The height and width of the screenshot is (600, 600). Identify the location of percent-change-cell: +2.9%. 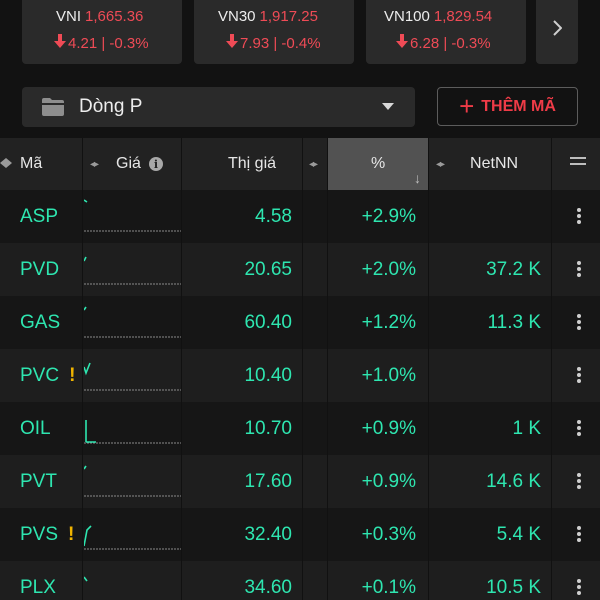
(388, 216).